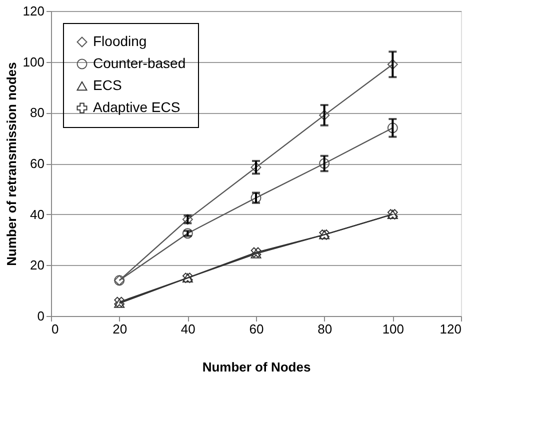  What do you see at coordinates (139, 63) in the screenshot?
I see `legend-label: Counter-based` at bounding box center [139, 63].